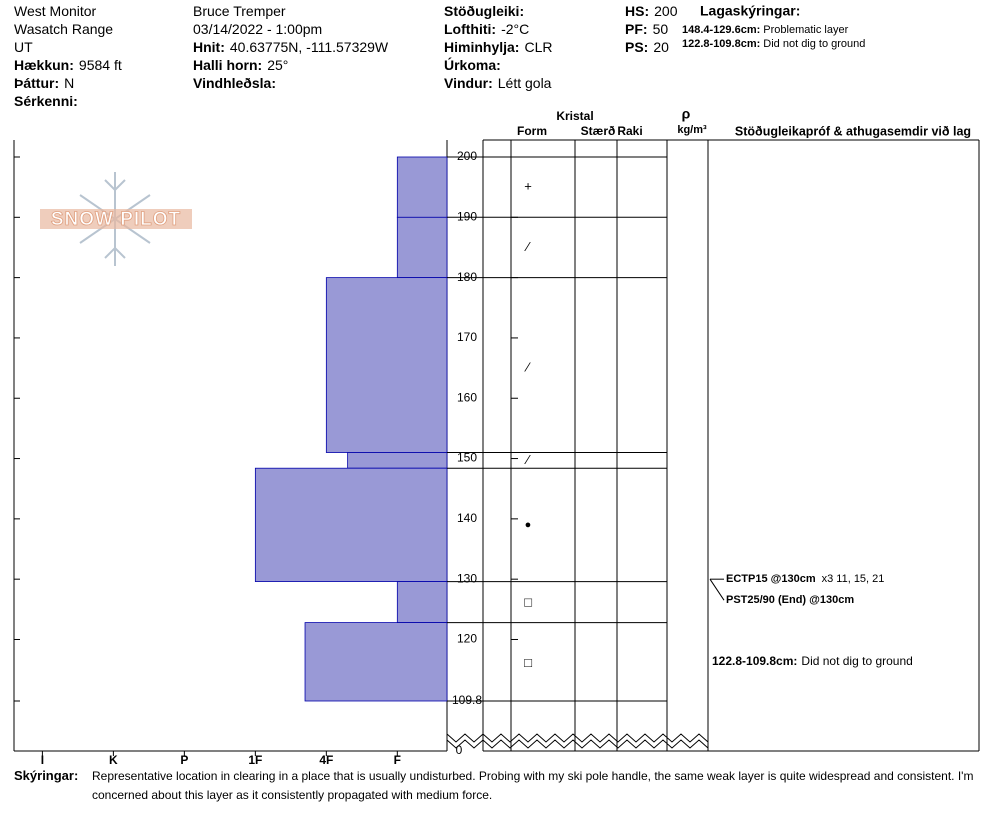  What do you see at coordinates (629, 131) in the screenshot?
I see `col-header: Raki` at bounding box center [629, 131].